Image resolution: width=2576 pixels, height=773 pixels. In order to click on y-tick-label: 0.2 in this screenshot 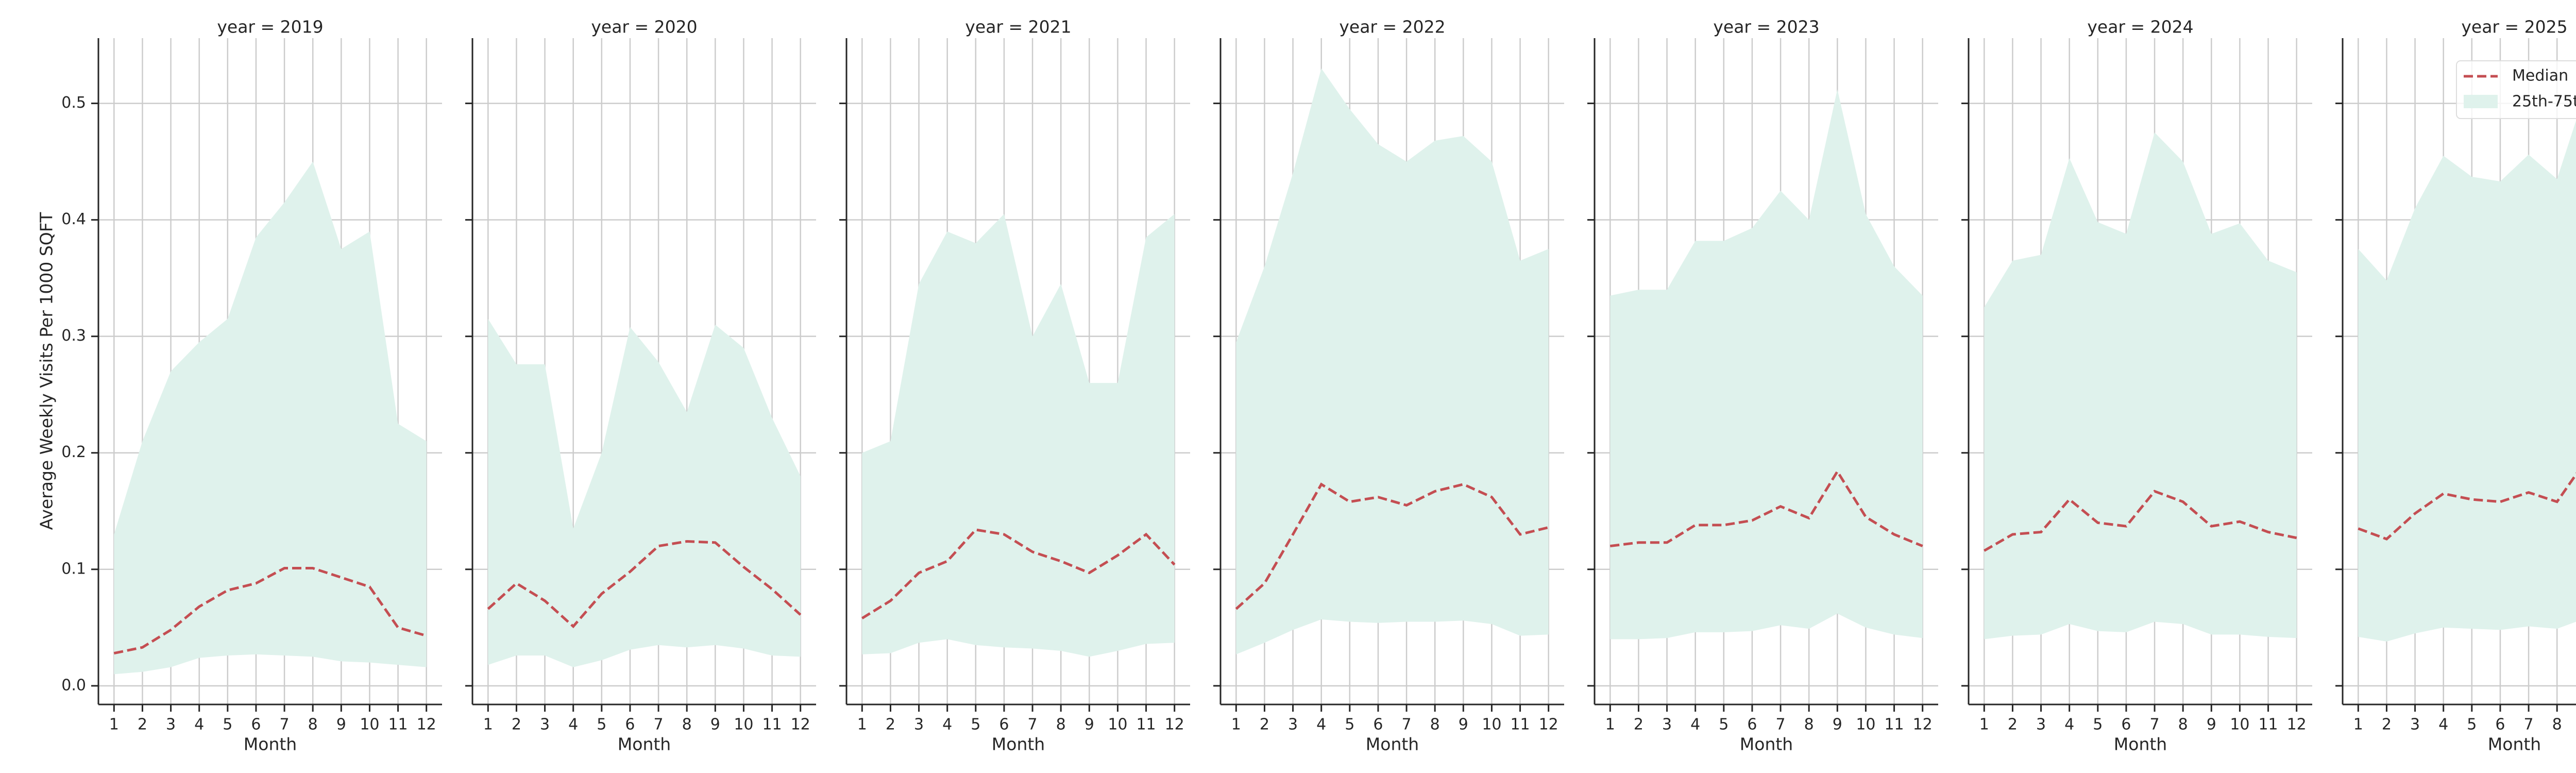, I will do `click(73, 452)`.